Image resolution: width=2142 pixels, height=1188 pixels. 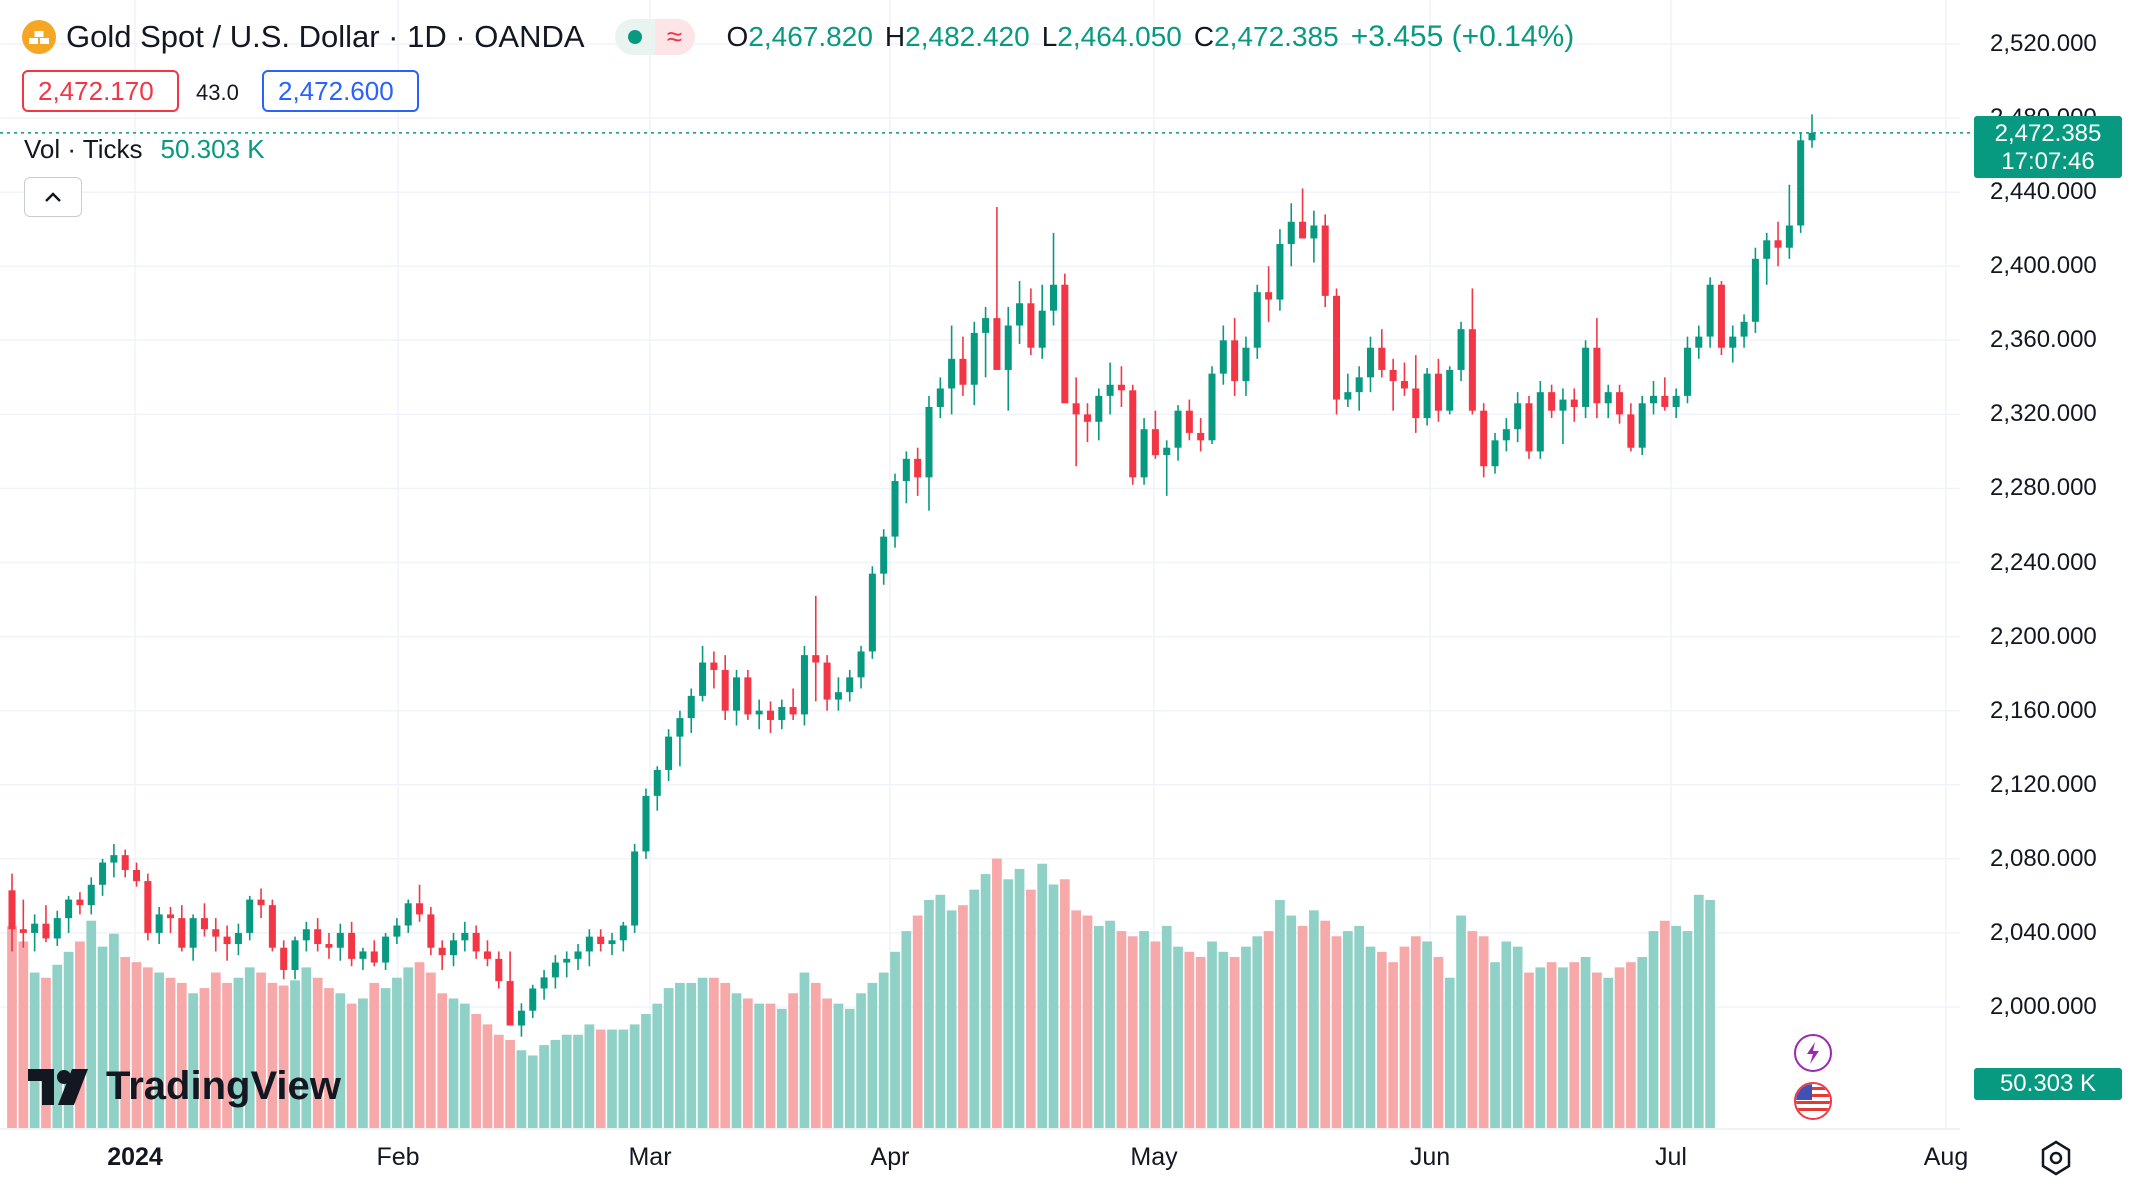 I want to click on symbol-title: Gold Spot / U.S. Dollar · 1D · OANDA, so click(x=325, y=36).